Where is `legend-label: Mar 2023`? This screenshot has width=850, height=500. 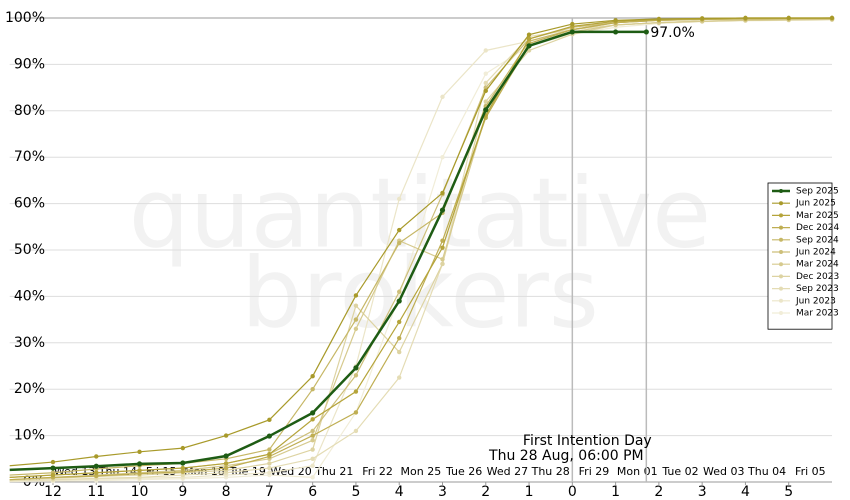 legend-label: Mar 2023 is located at coordinates (817, 314).